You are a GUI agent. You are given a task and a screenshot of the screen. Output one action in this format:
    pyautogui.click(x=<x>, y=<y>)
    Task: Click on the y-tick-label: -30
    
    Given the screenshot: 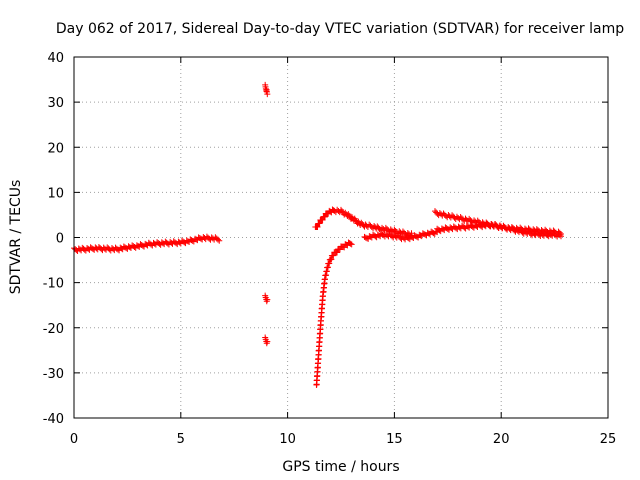 What is the action you would take?
    pyautogui.click(x=53, y=374)
    